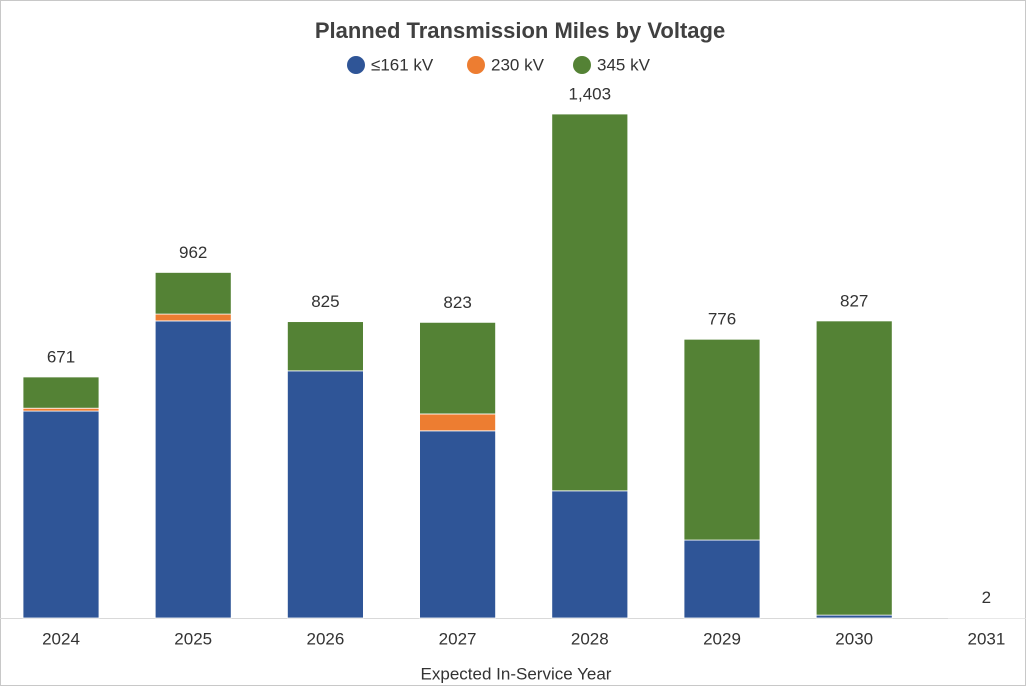 The image size is (1026, 686). Describe the element at coordinates (624, 64) in the screenshot. I see `legend-label: 345 kV` at that location.